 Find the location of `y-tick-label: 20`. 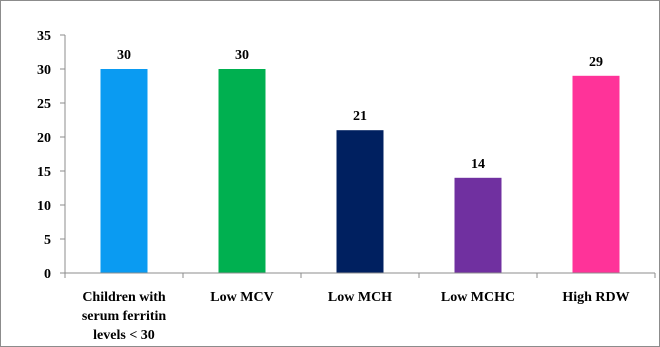

y-tick-label: 20 is located at coordinates (44, 138).